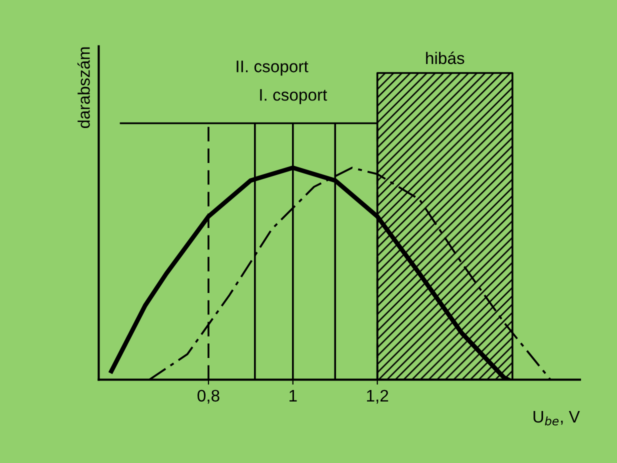 The image size is (617, 463). What do you see at coordinates (83, 87) in the screenshot?
I see `y-axis-title: darabszám` at bounding box center [83, 87].